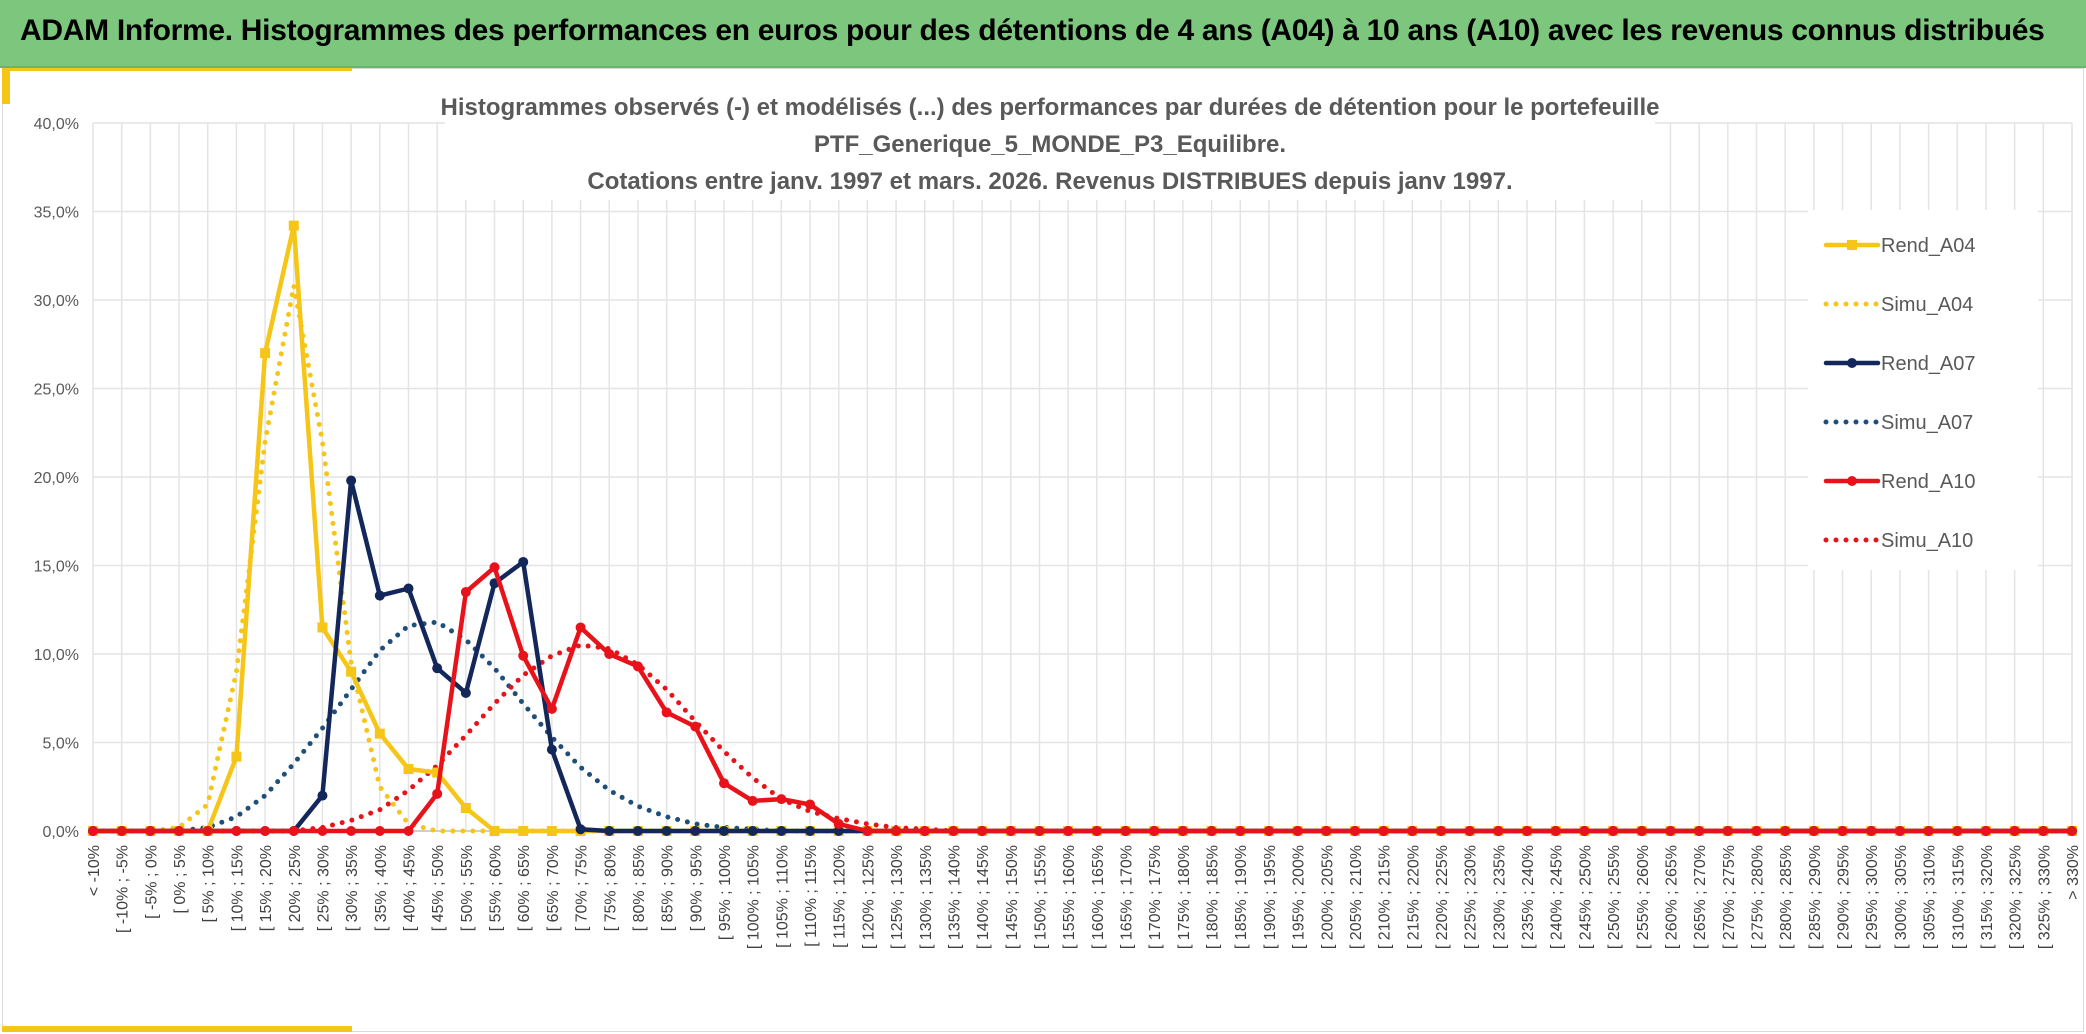  I want to click on x-tick-label: [ 140% ; 145%, so click(983, 897).